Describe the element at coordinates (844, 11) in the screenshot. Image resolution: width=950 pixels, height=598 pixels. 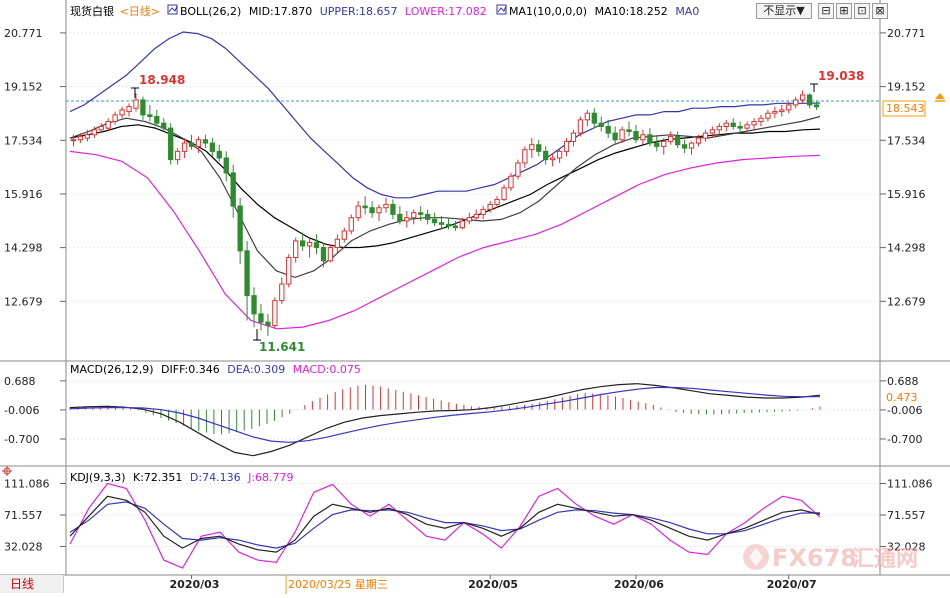
I see `expand-icon: ⊞` at that location.